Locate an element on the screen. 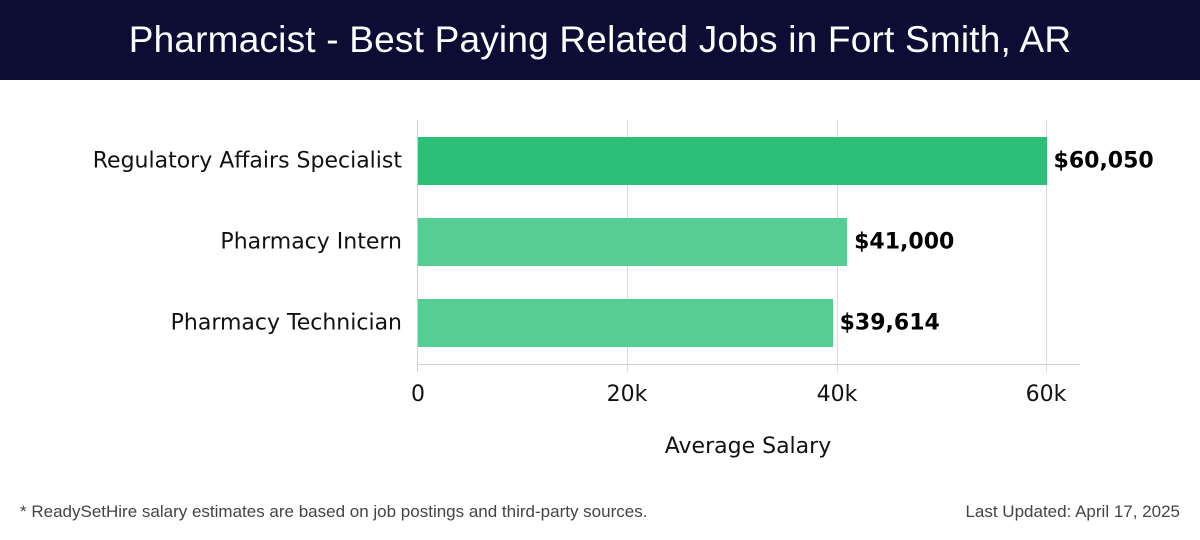  value-label: $41,000 is located at coordinates (904, 242).